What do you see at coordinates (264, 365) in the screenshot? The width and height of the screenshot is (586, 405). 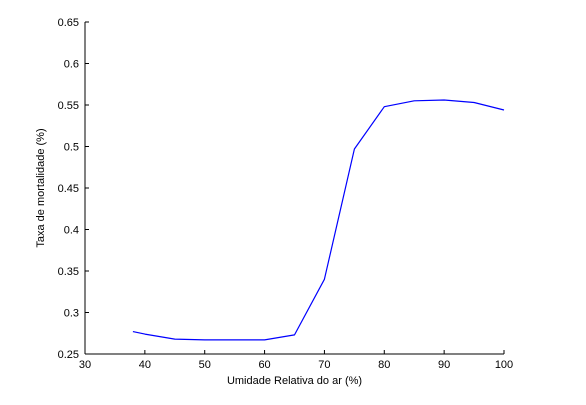 I see `x-tick-label: 60` at bounding box center [264, 365].